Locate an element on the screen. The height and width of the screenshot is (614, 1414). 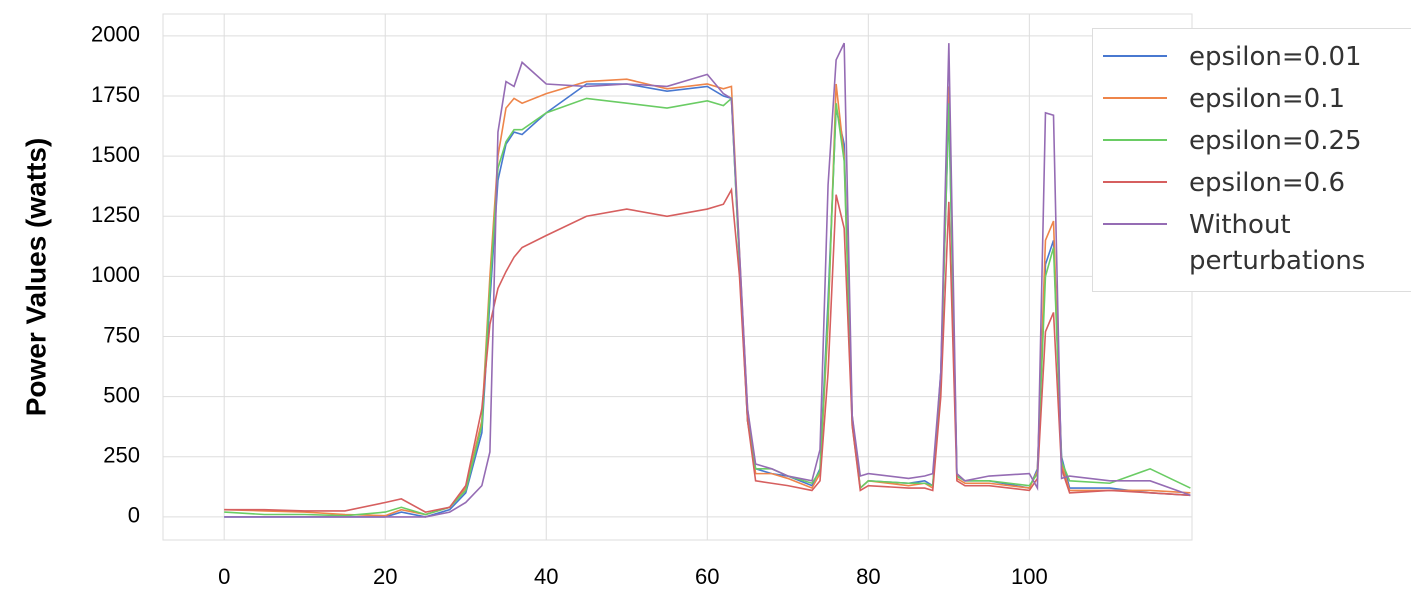
x-tick-label: 40 is located at coordinates (546, 576).